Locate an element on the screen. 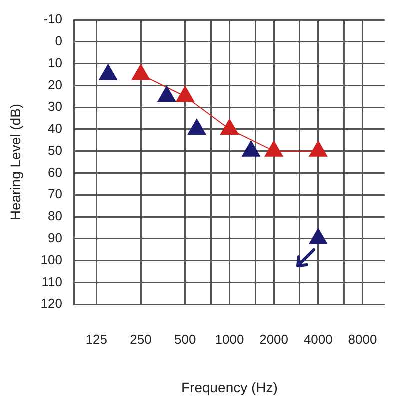 This screenshot has height=401, width=406. y-tick-label: 40 is located at coordinates (55, 128).